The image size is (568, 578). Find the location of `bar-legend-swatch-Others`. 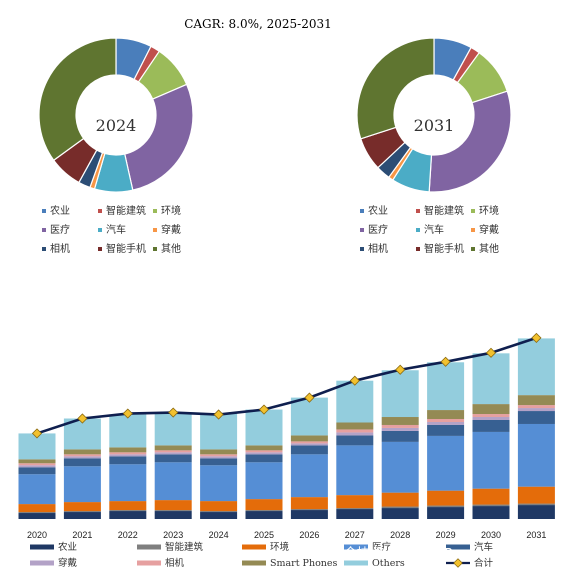

bar-legend-swatch-Others is located at coordinates (356, 563).